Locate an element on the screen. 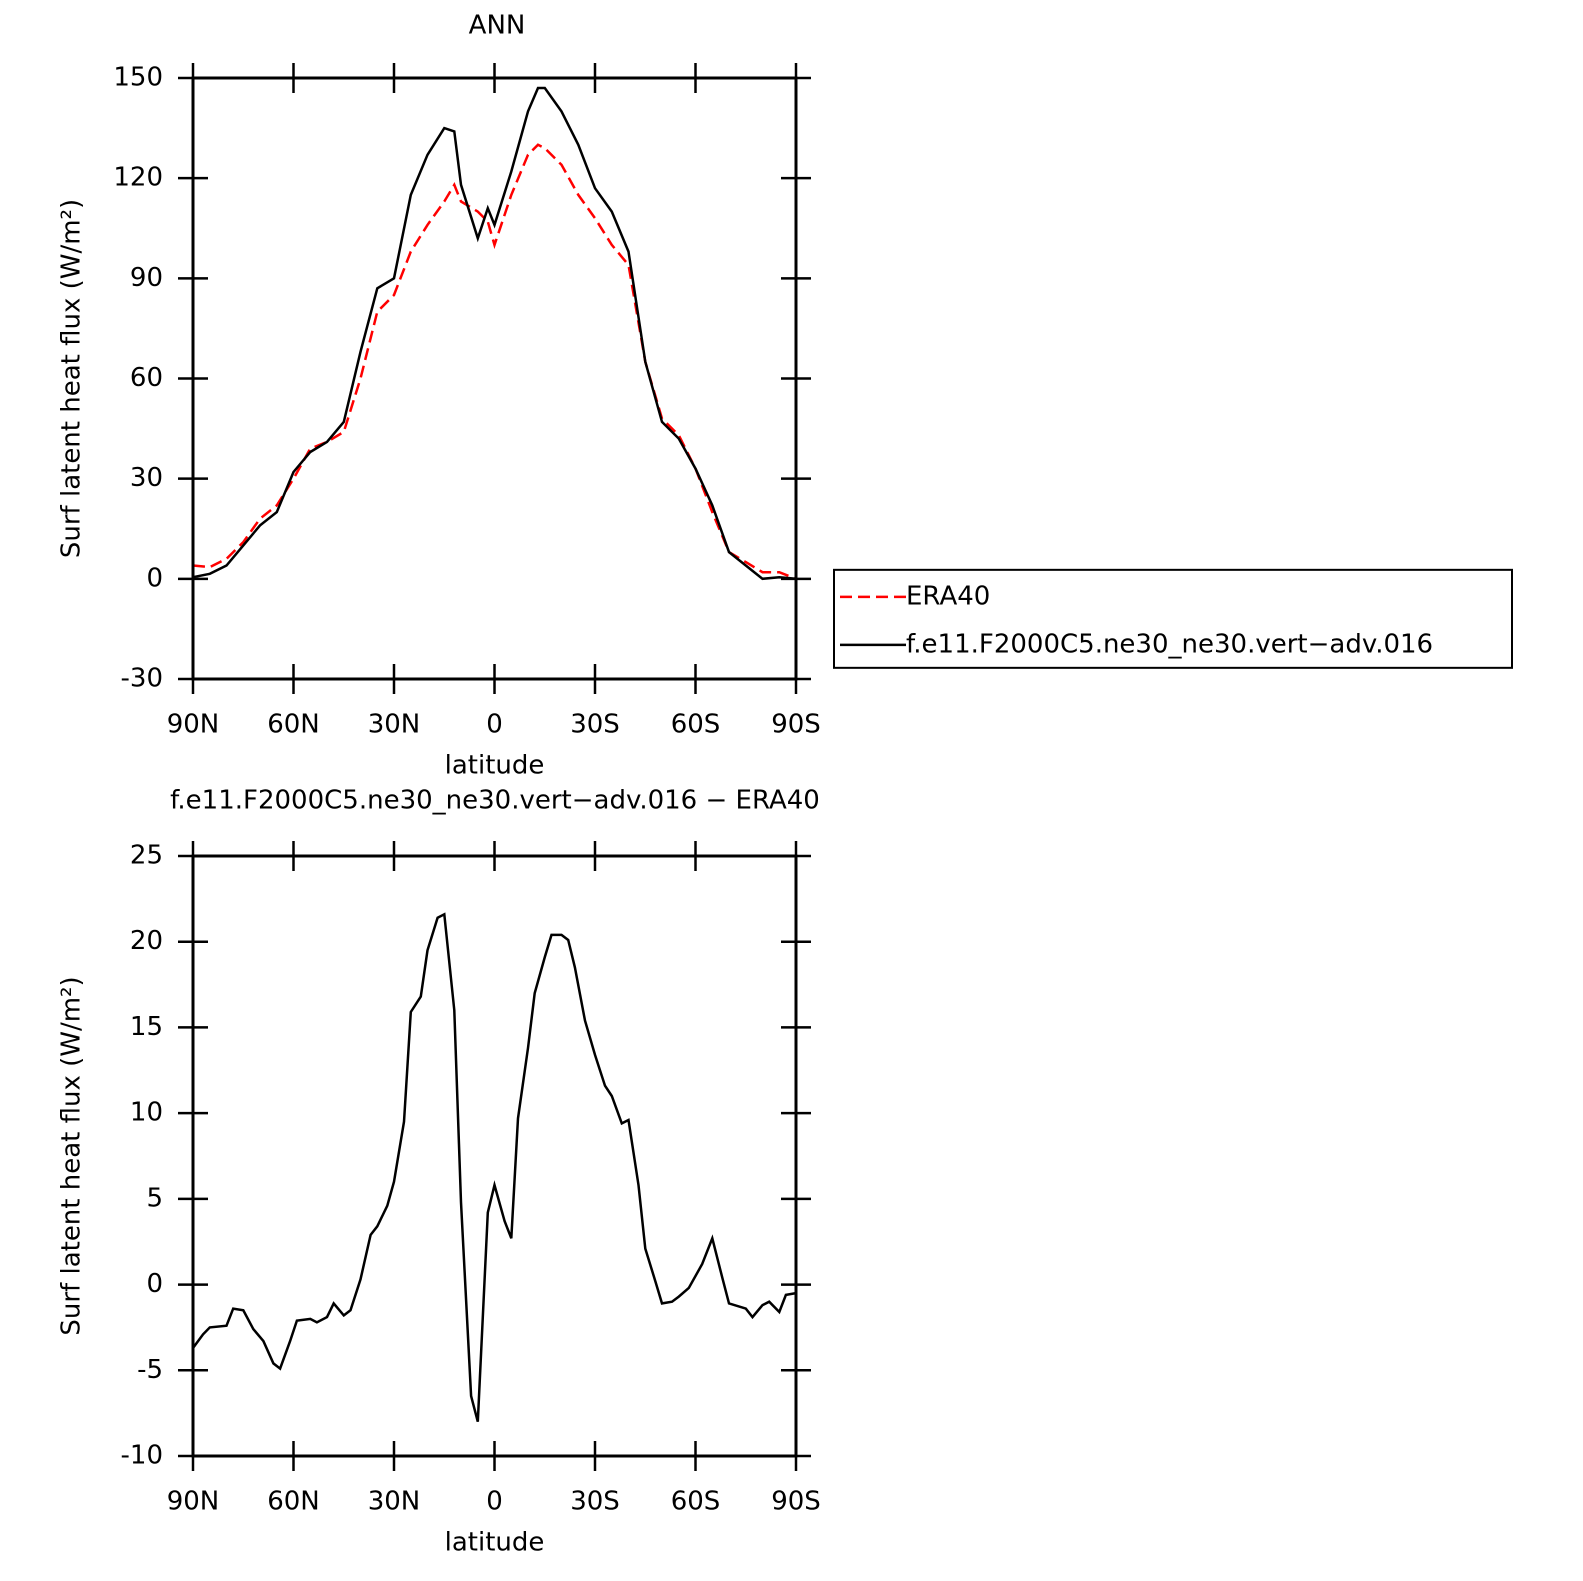 The image size is (1583, 1581). legend-label: ERA40 is located at coordinates (948, 596).